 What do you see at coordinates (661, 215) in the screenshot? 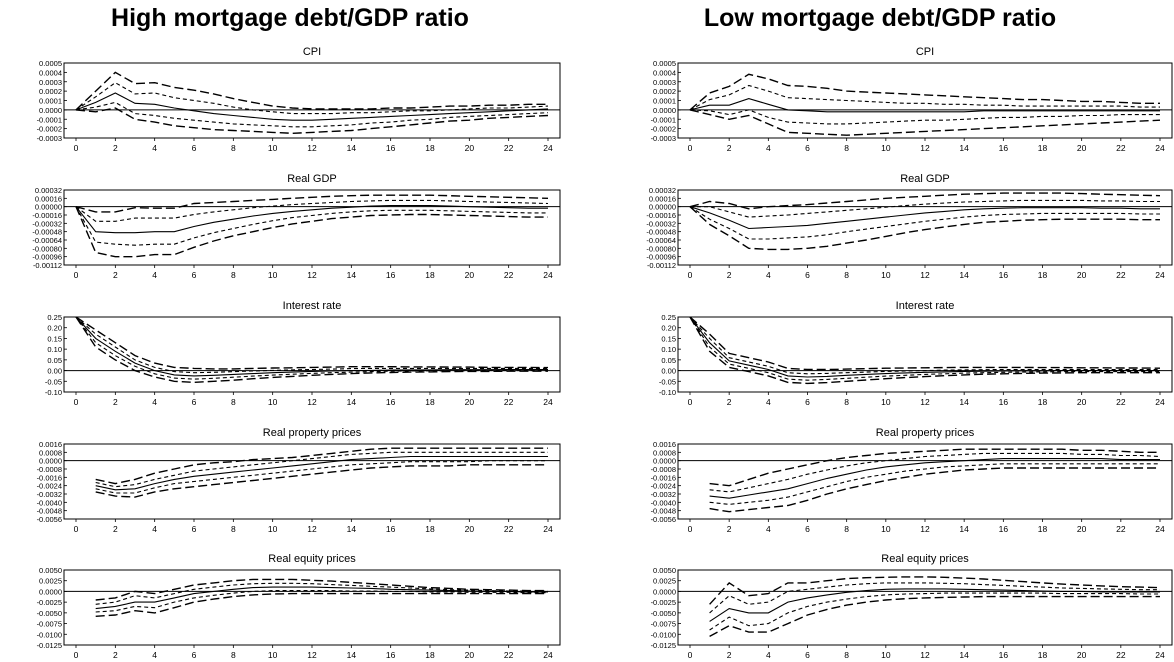
I see `y-tick-label: -0.00016` at bounding box center [661, 215].